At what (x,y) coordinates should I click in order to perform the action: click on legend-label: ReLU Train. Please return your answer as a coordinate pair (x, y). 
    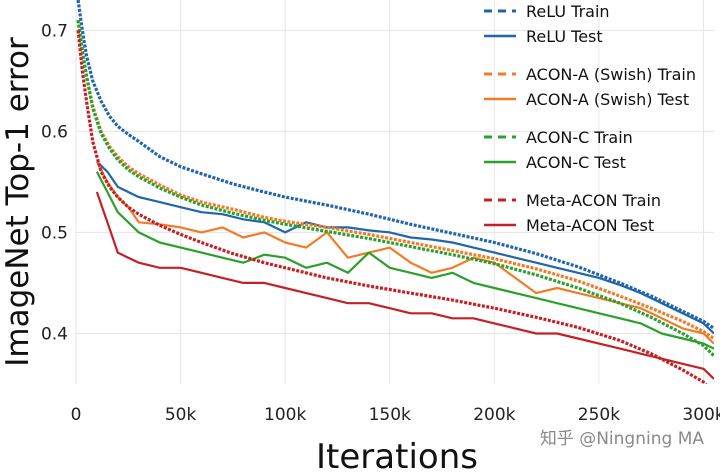
    Looking at the image, I should click on (568, 11).